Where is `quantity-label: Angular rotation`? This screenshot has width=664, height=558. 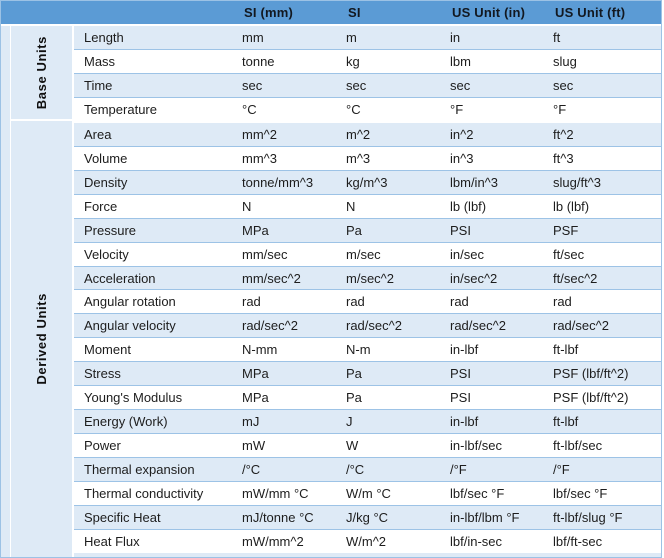 quantity-label: Angular rotation is located at coordinates (130, 302).